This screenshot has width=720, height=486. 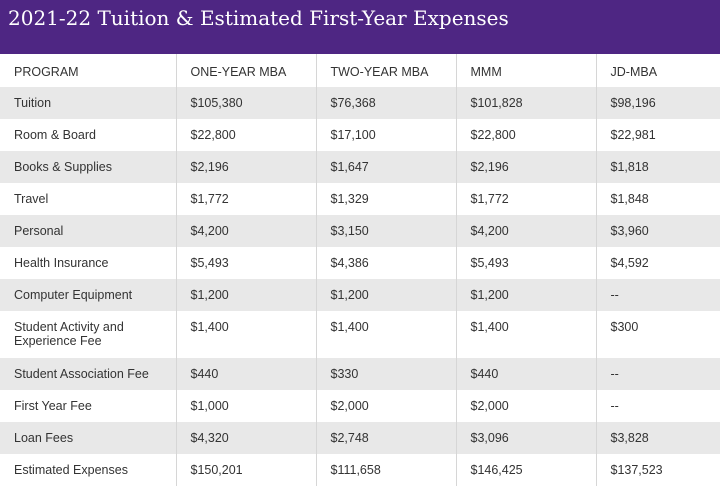 What do you see at coordinates (525, 263) in the screenshot?
I see `cell-mmm: $5,493` at bounding box center [525, 263].